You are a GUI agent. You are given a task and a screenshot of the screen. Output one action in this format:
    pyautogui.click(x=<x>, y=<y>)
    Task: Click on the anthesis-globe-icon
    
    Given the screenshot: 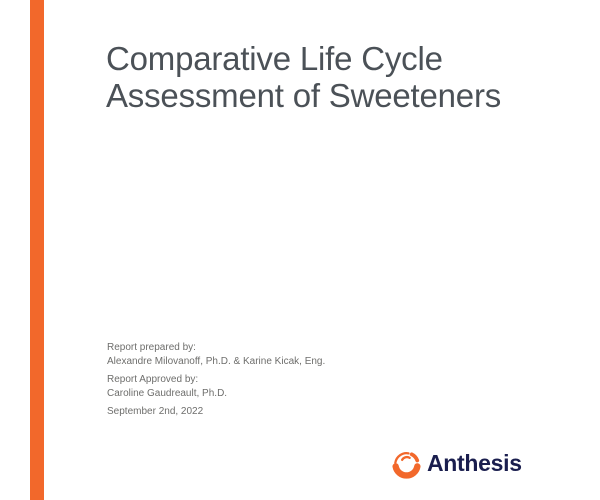 What is the action you would take?
    pyautogui.click(x=406, y=464)
    